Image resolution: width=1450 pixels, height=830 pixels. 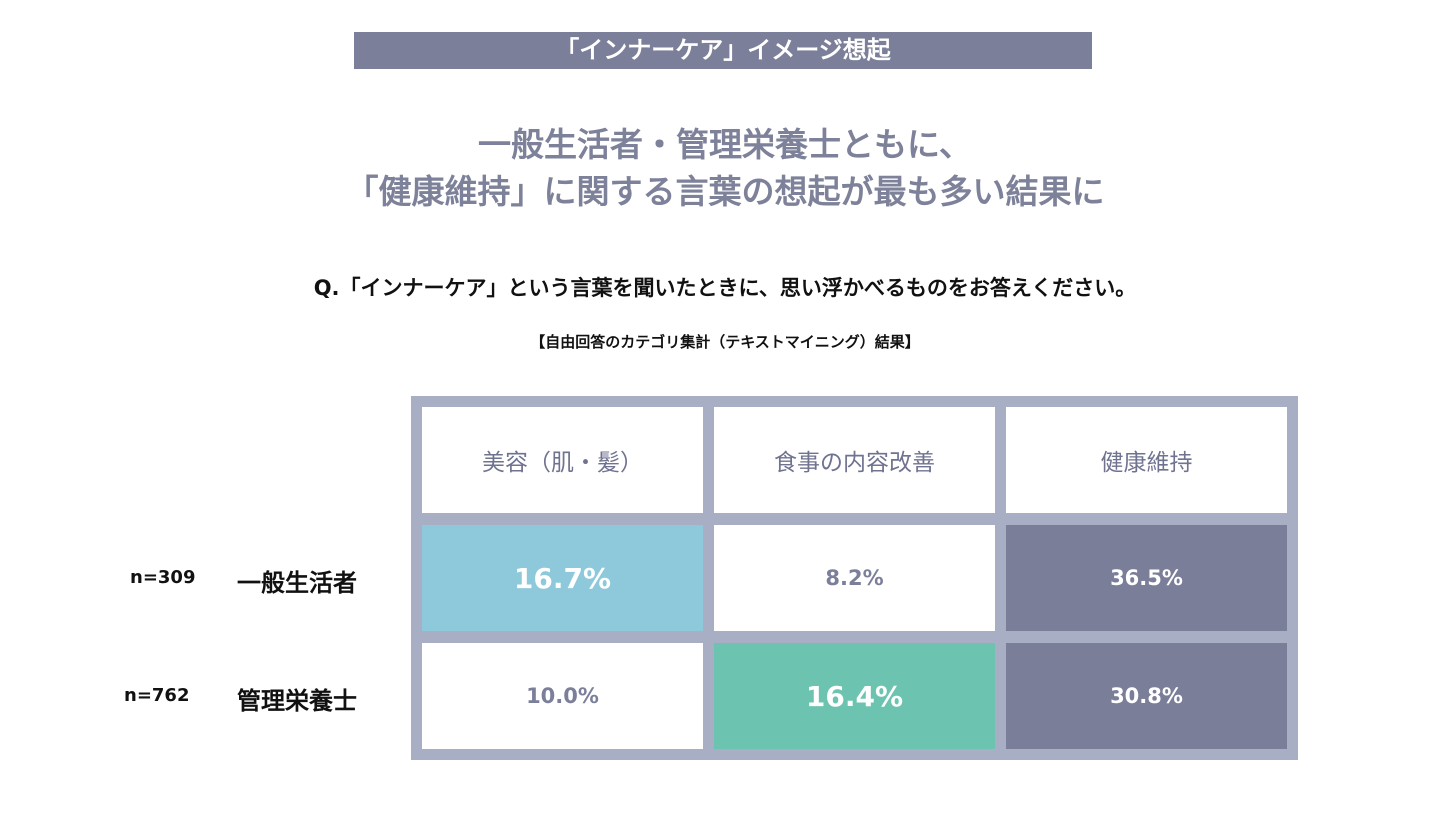 I want to click on cell-consumer-meal: 8.2%, so click(x=854, y=578).